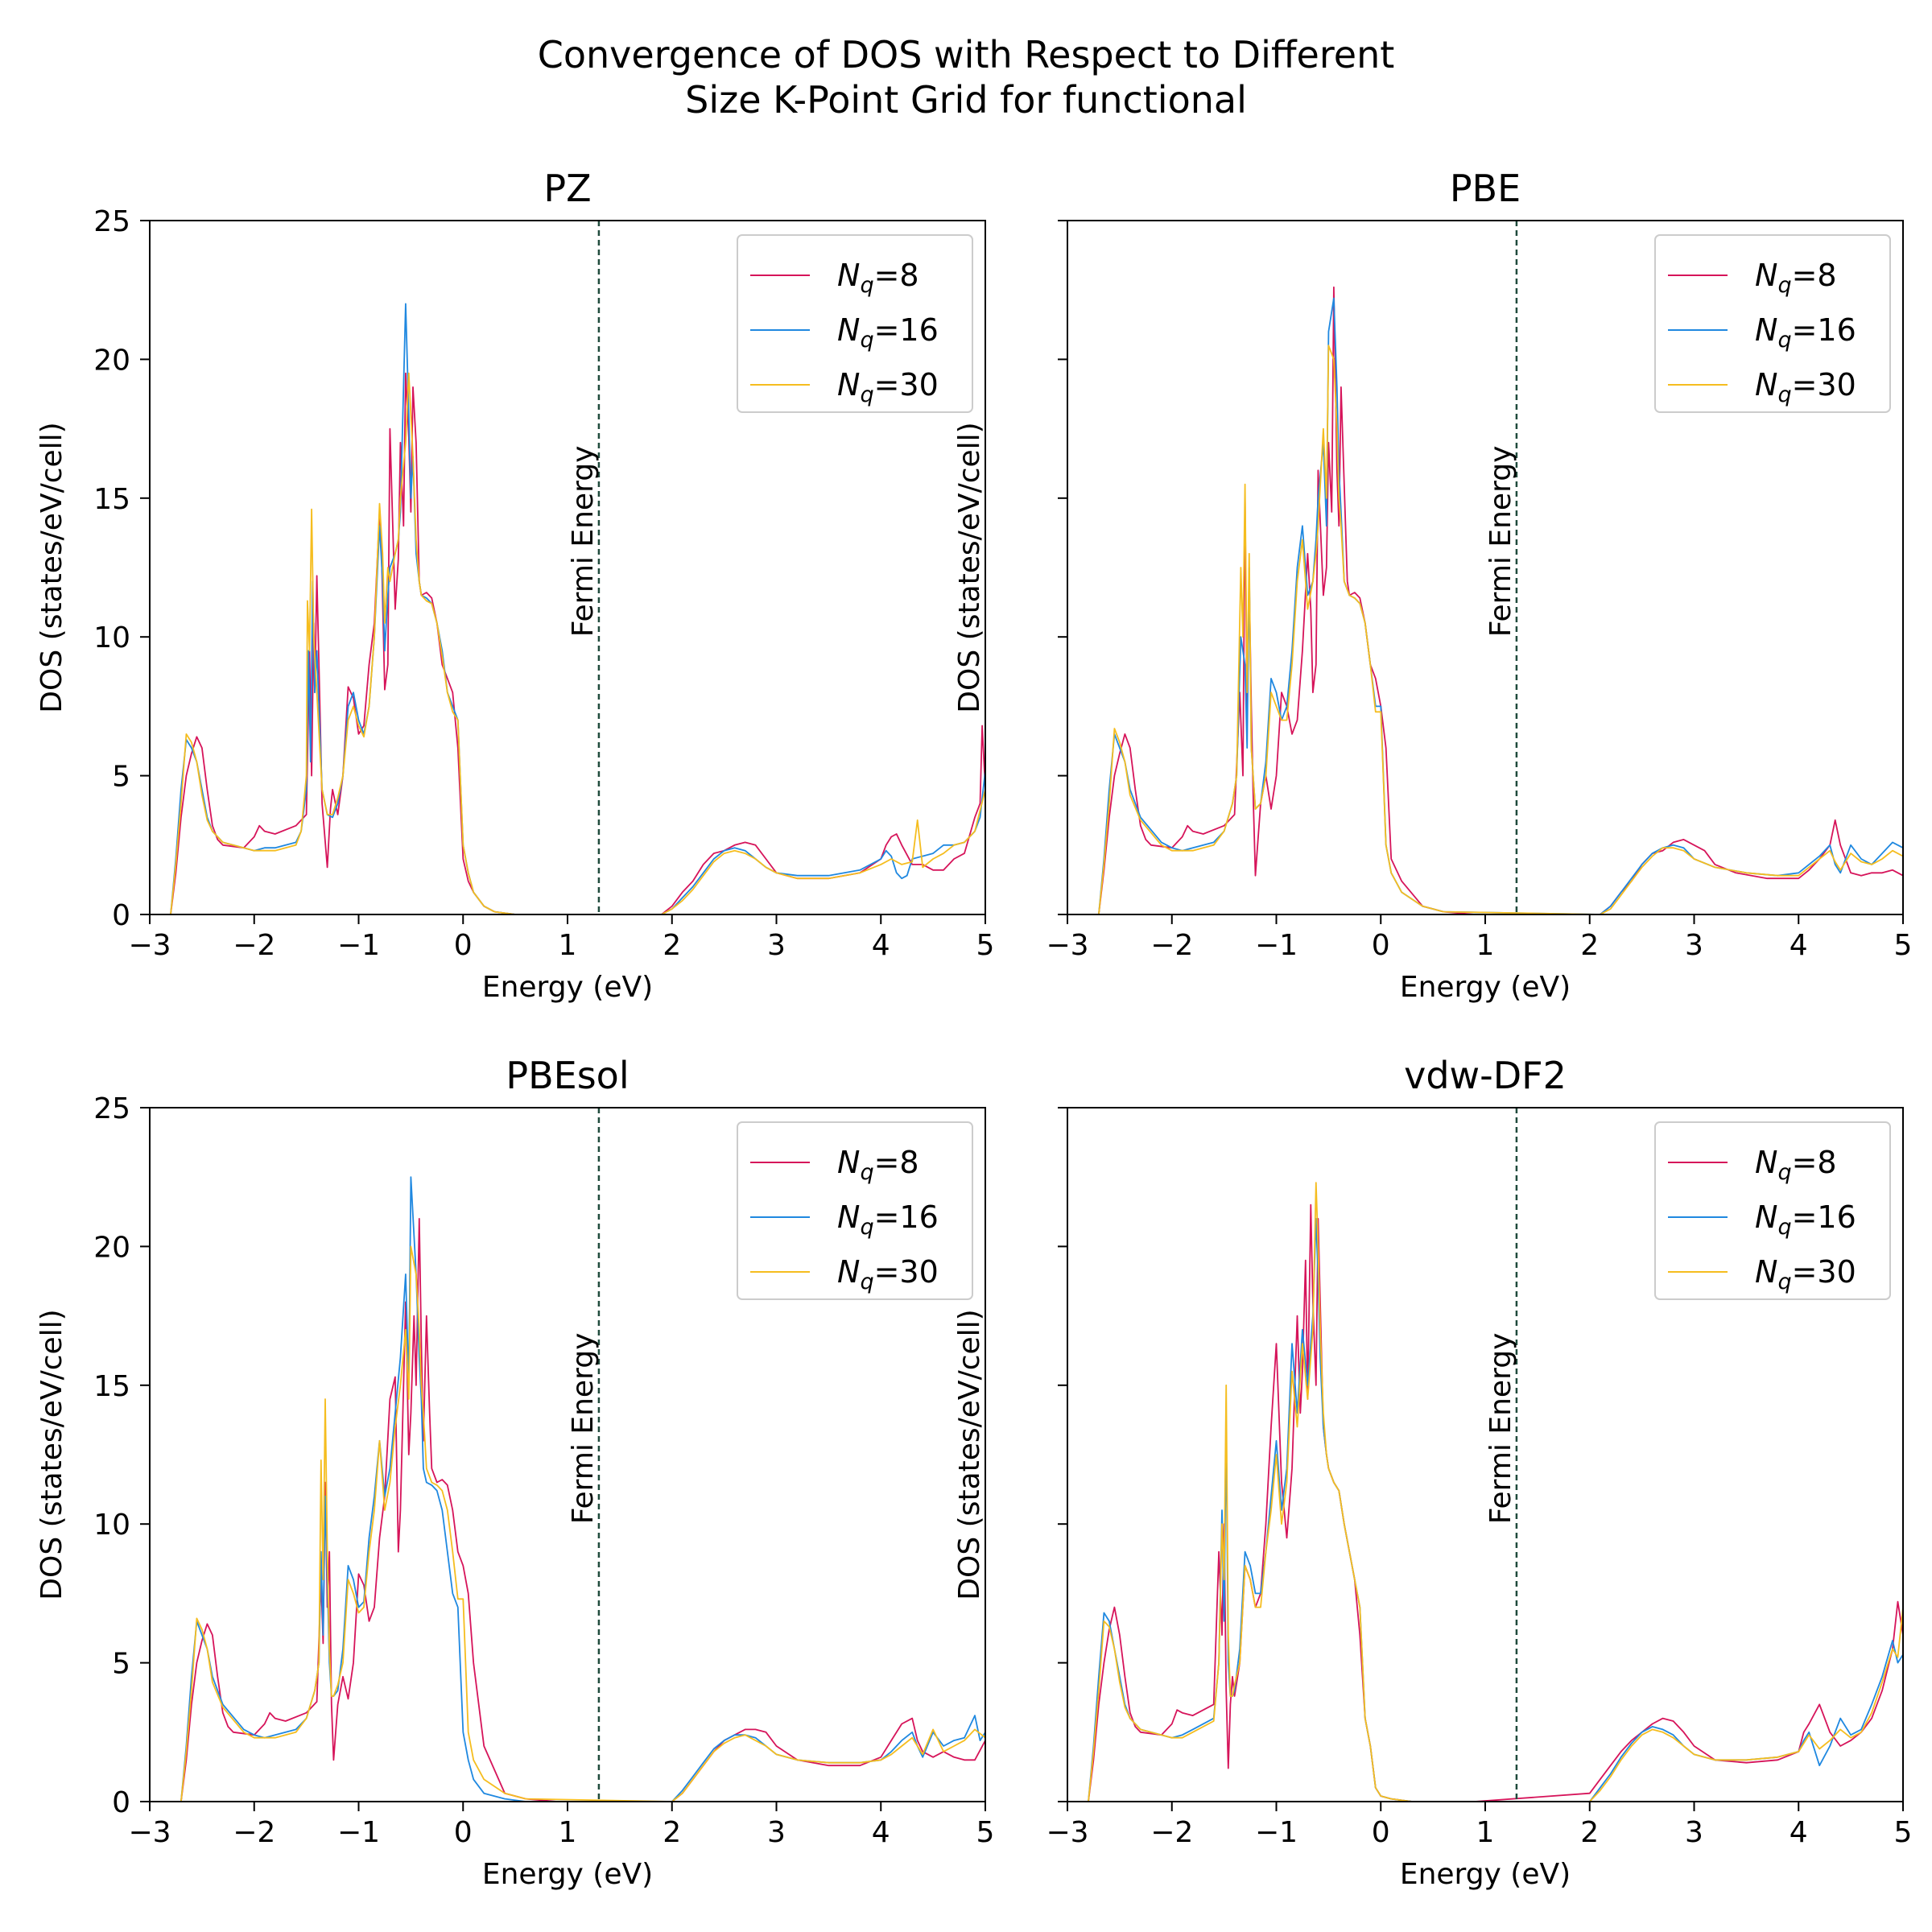 The image size is (1932, 1932). What do you see at coordinates (1485, 1075) in the screenshot?
I see `panel-title: vdw-DF2` at bounding box center [1485, 1075].